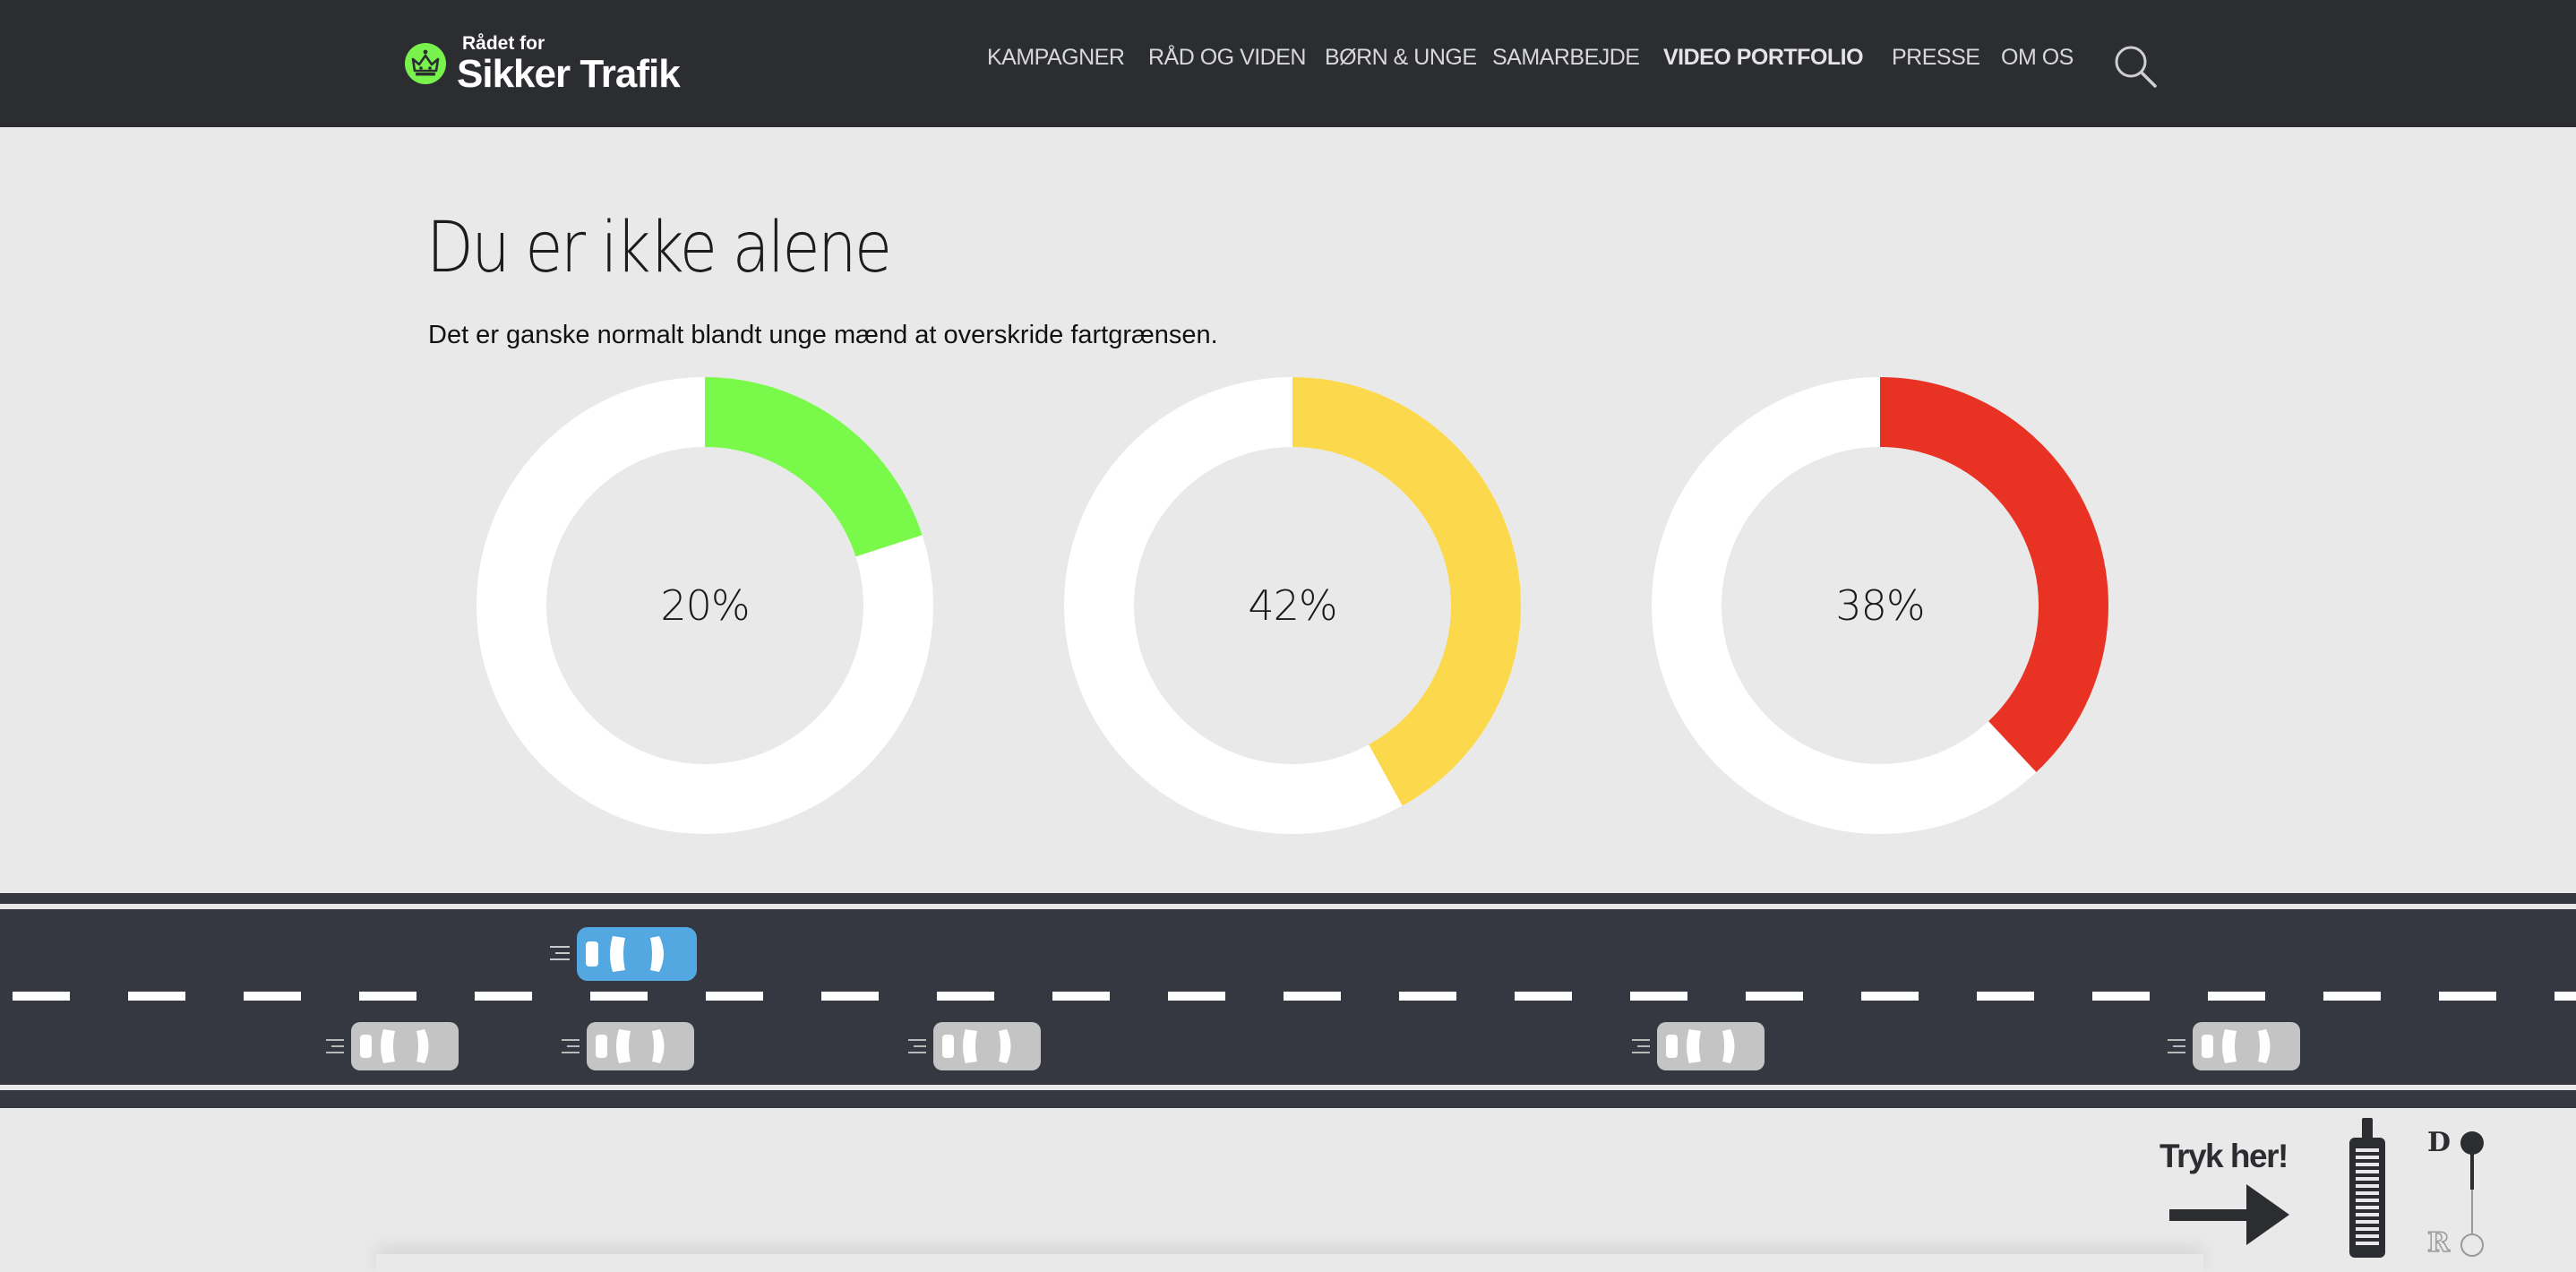  I want to click on search-icon, so click(2135, 66).